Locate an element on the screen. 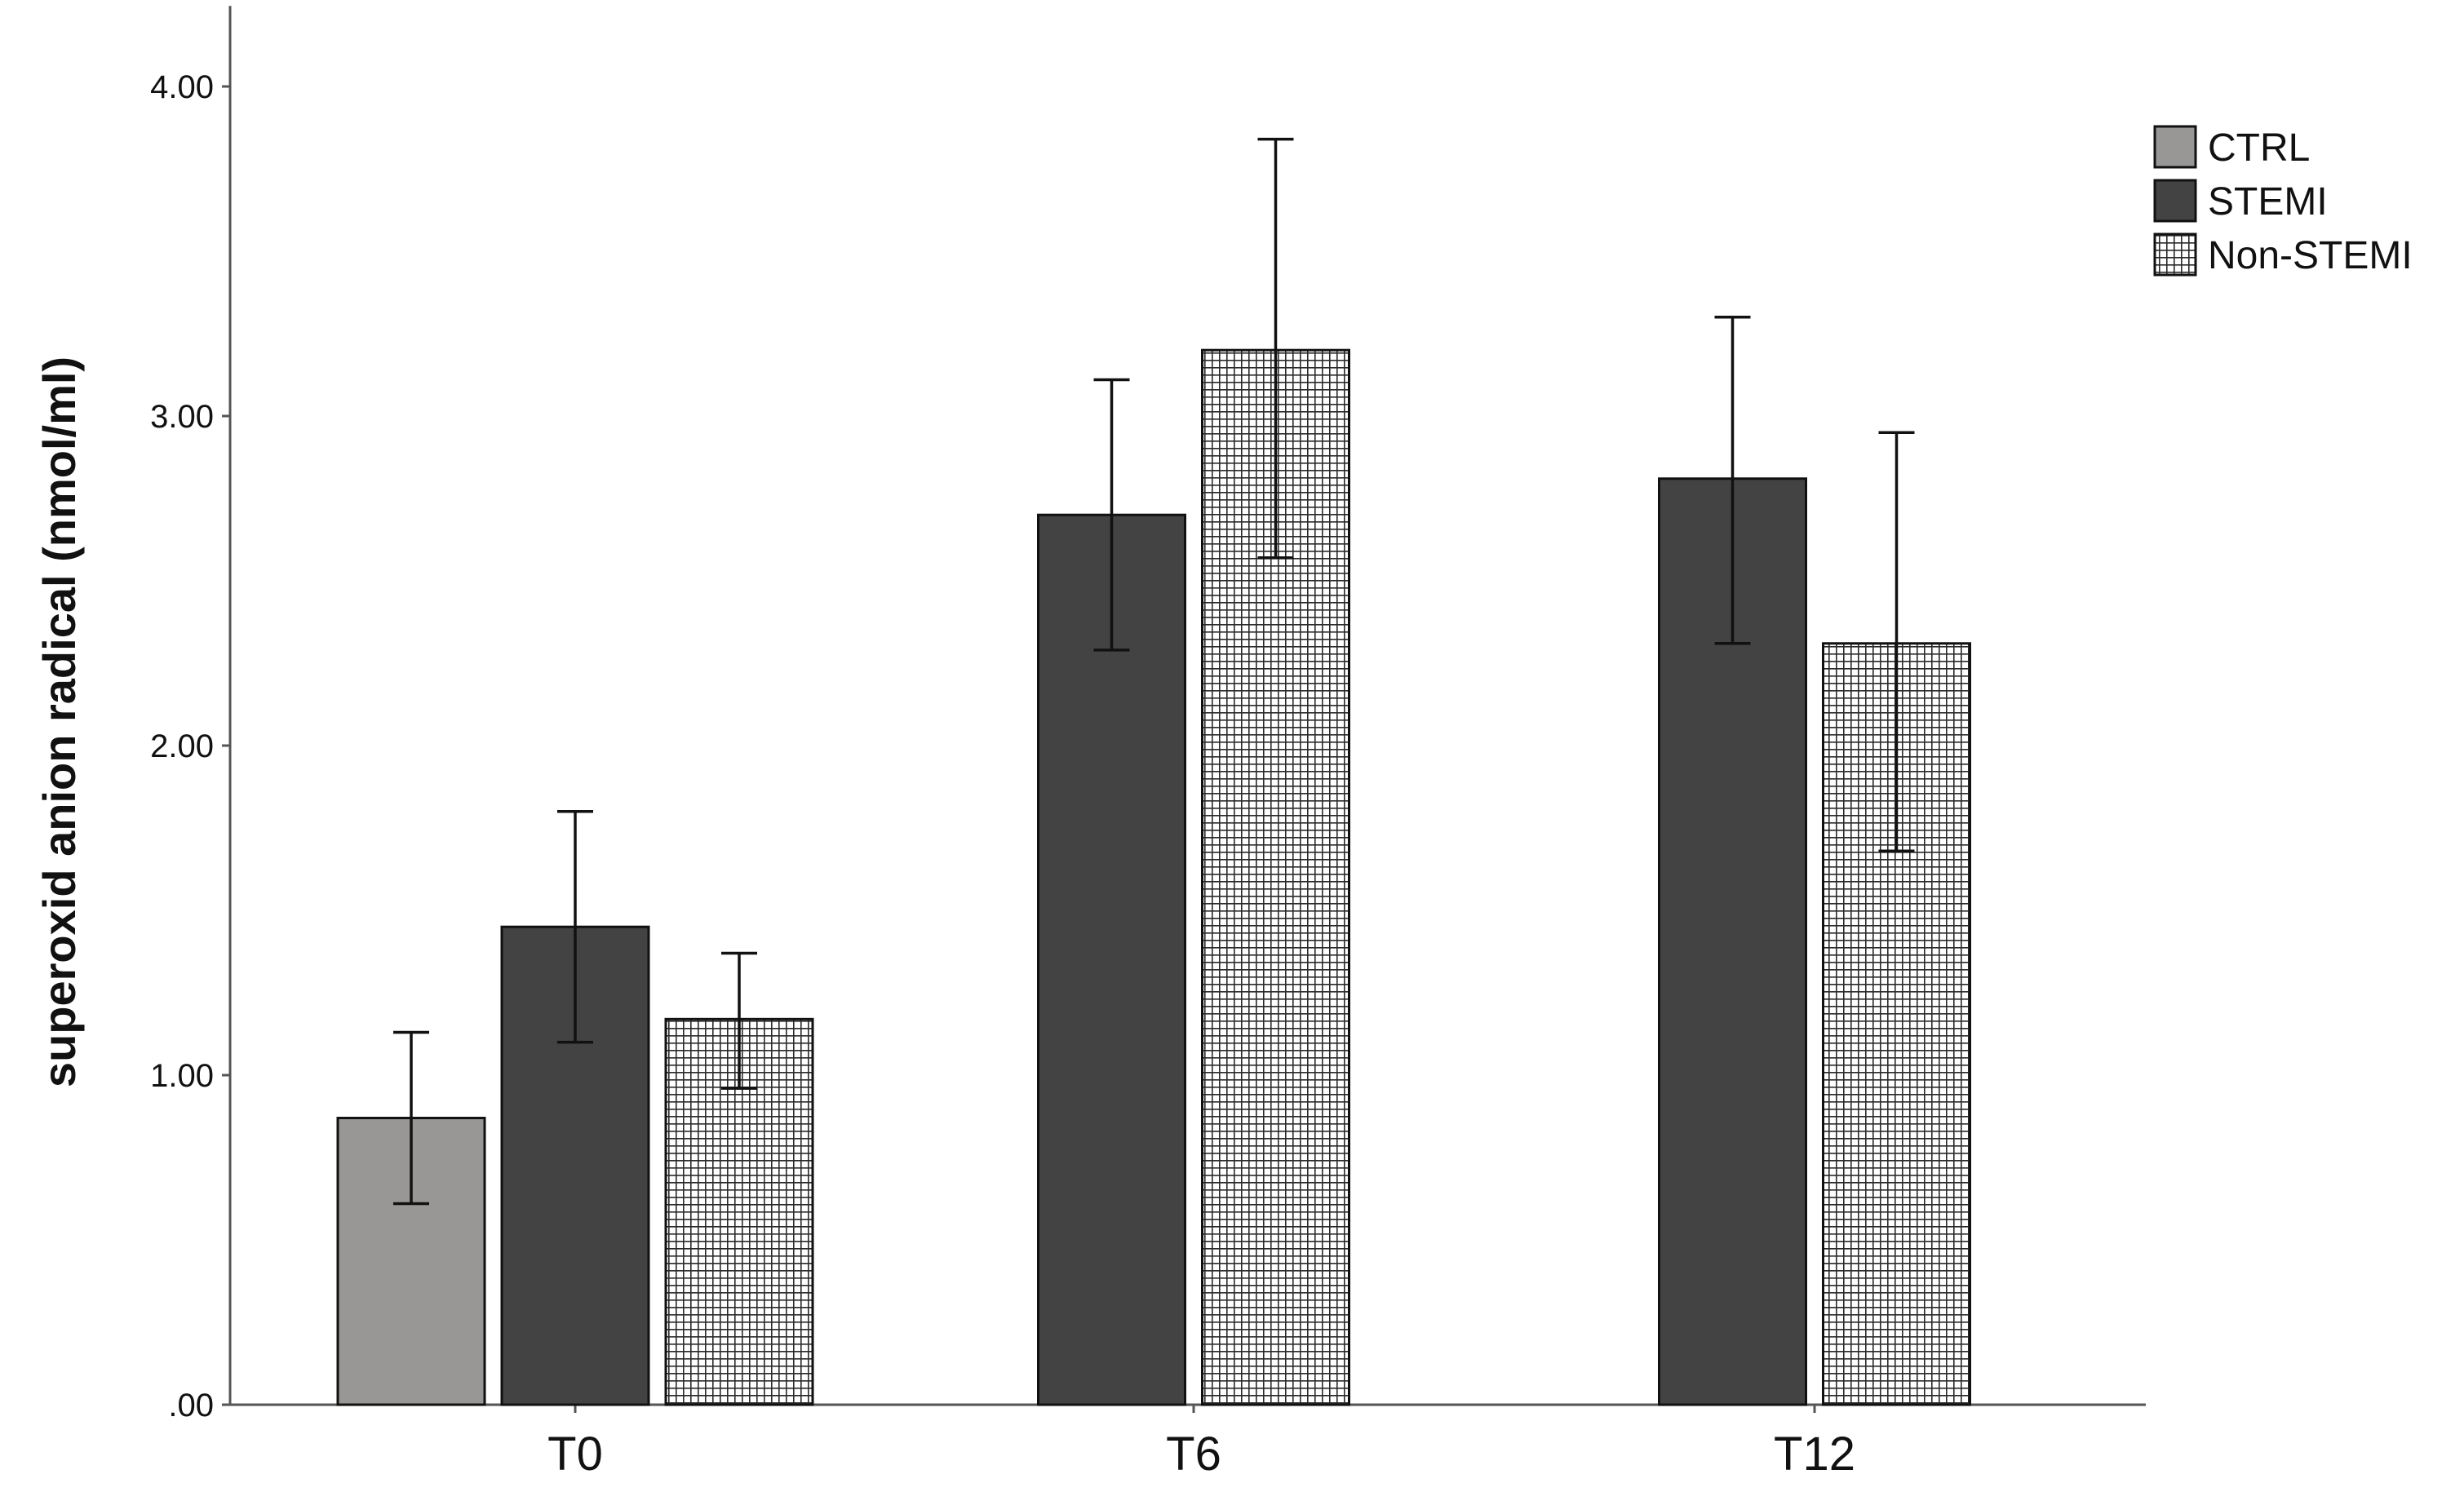 Image resolution: width=2464 pixels, height=1492 pixels. error-bar-stemi-t12 is located at coordinates (1732, 481).